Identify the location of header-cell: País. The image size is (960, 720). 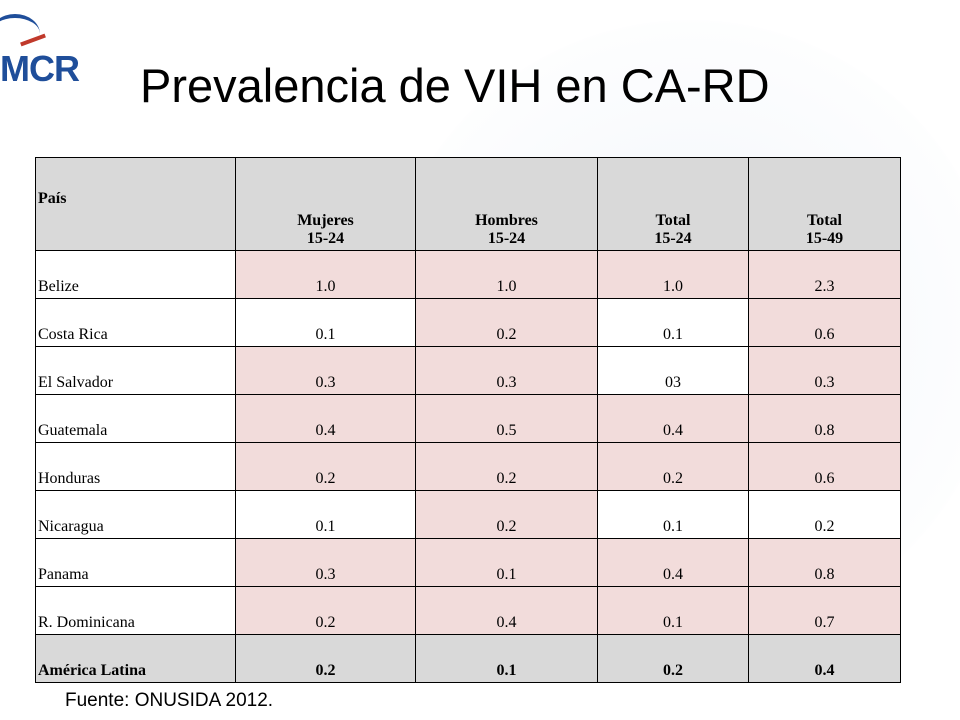
(135, 204).